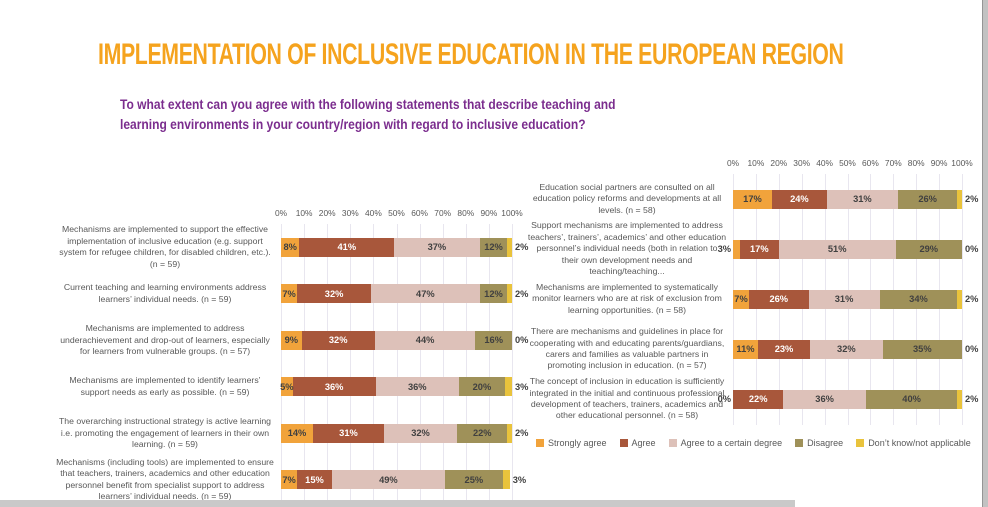 This screenshot has height=507, width=988. I want to click on data-label: 31%, so click(844, 299).